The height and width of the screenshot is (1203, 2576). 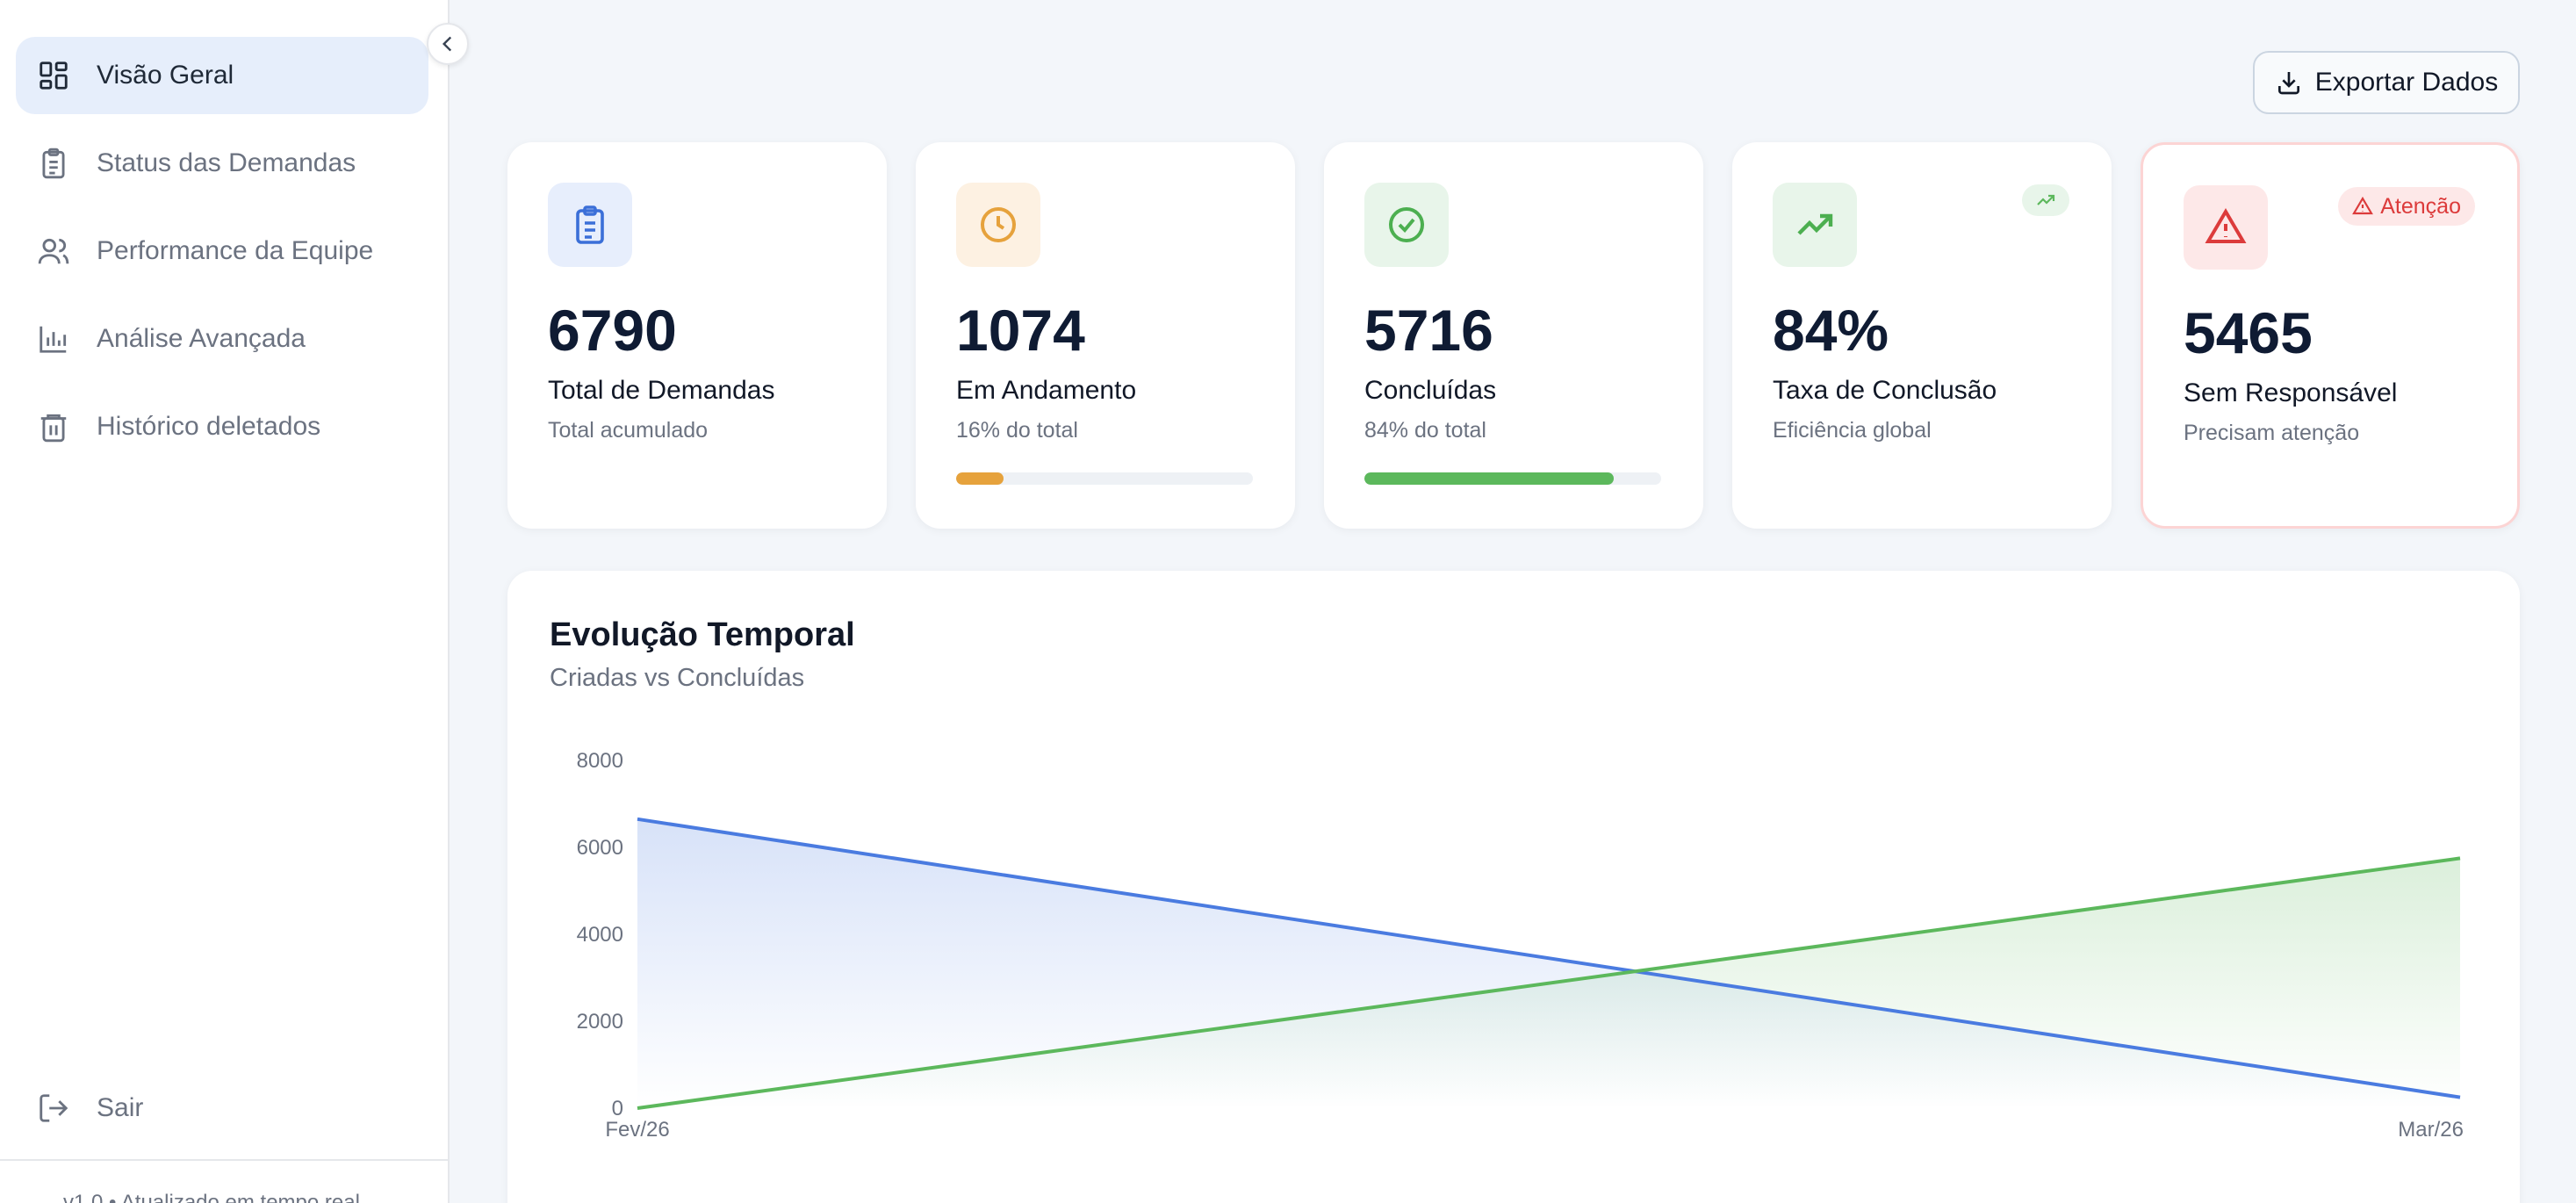 I want to click on stat-card-concluidas: 5716 Concluídas 84% do total, so click(x=1513, y=336).